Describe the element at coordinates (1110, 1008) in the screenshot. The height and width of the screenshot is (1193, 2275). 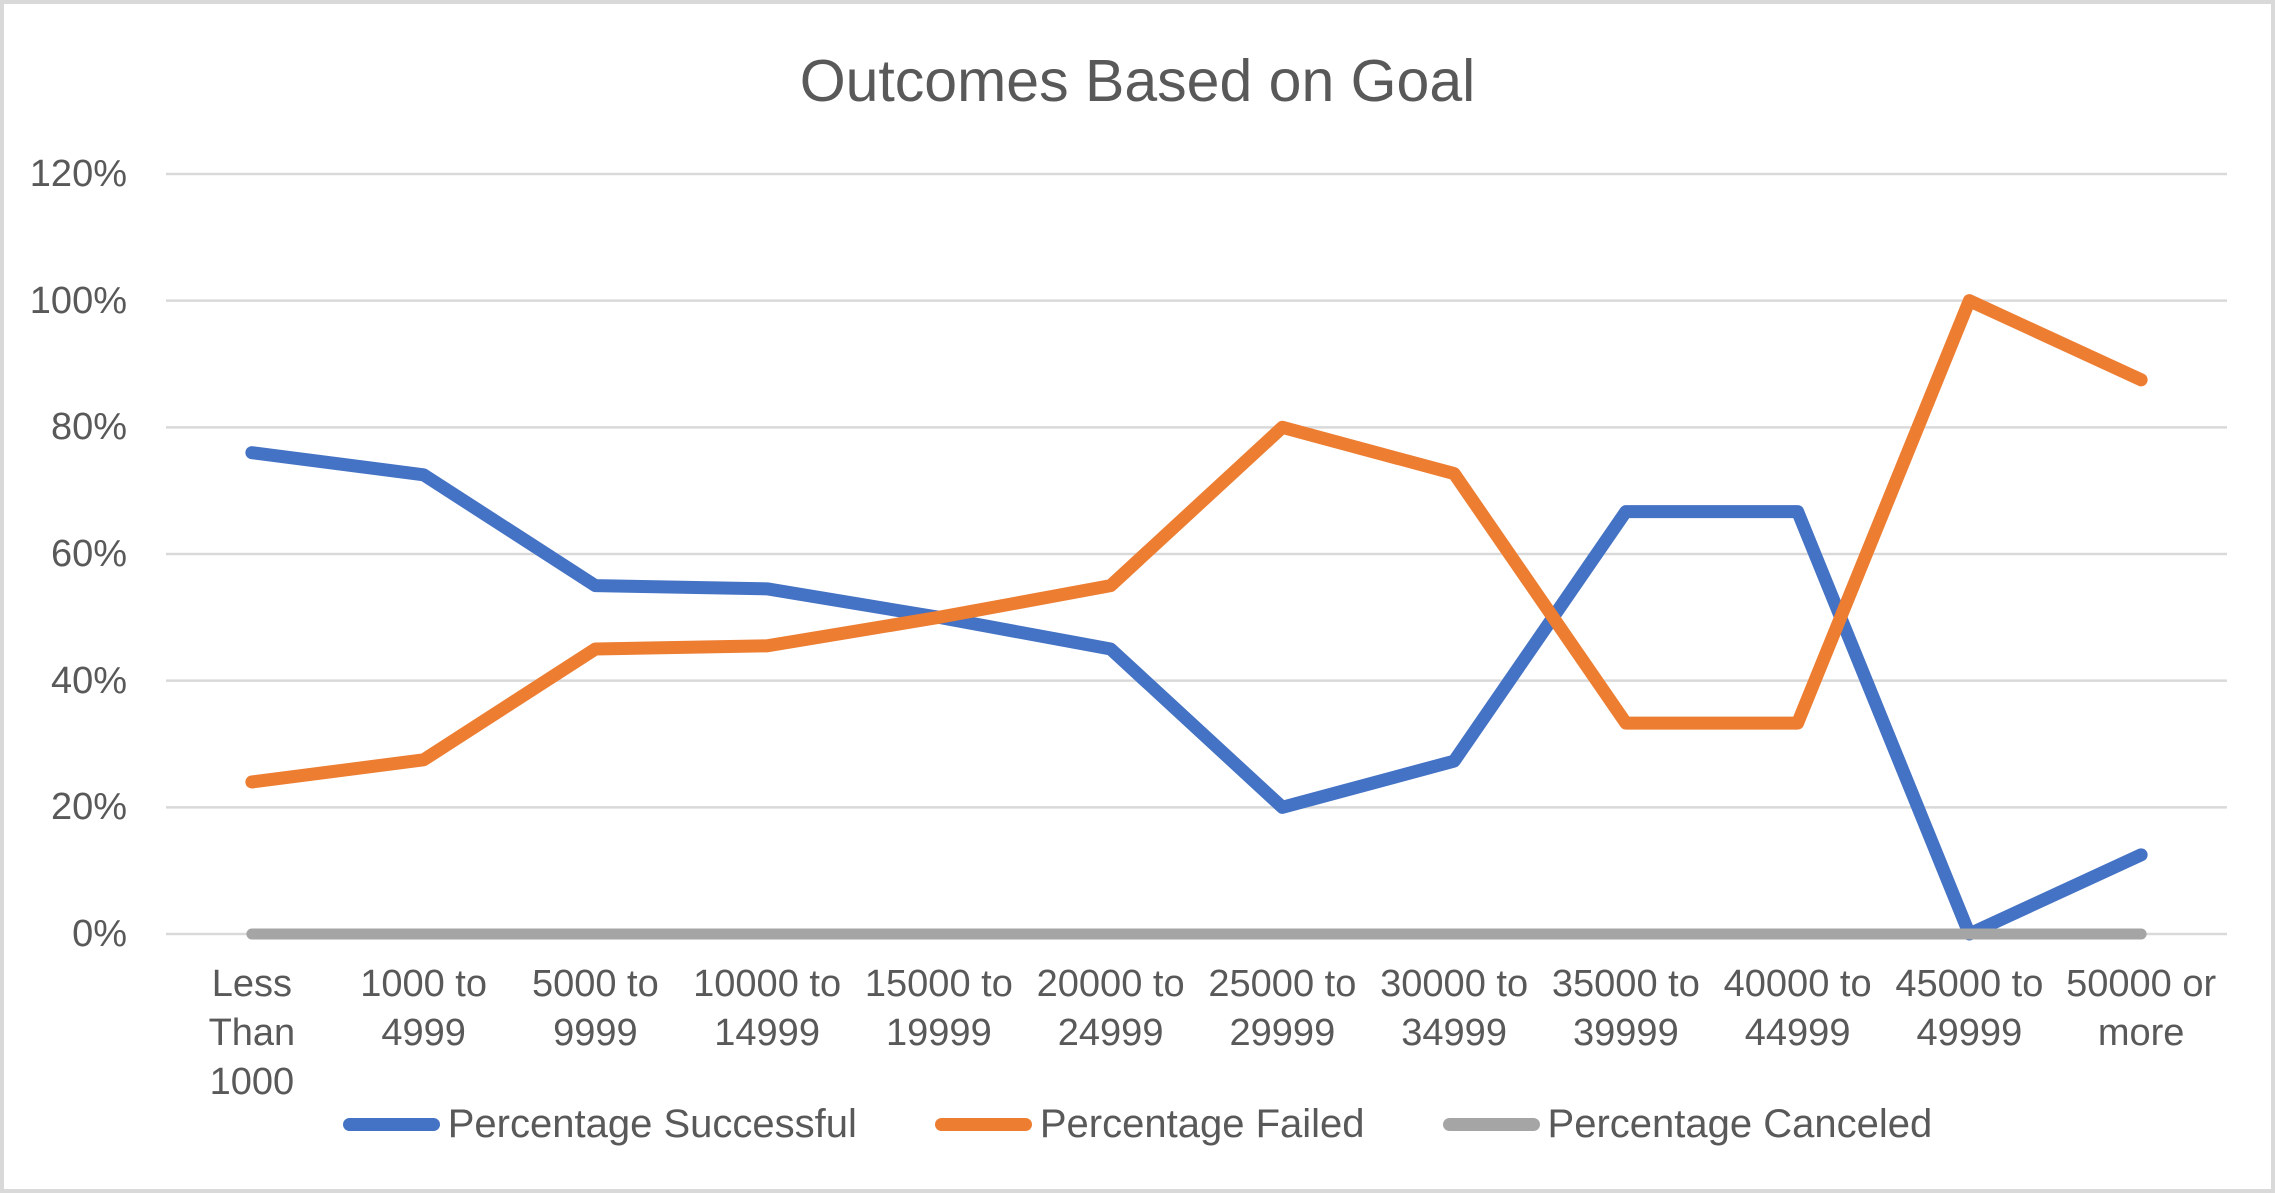
I see `x-axis-category-label: 20000 to 24999` at that location.